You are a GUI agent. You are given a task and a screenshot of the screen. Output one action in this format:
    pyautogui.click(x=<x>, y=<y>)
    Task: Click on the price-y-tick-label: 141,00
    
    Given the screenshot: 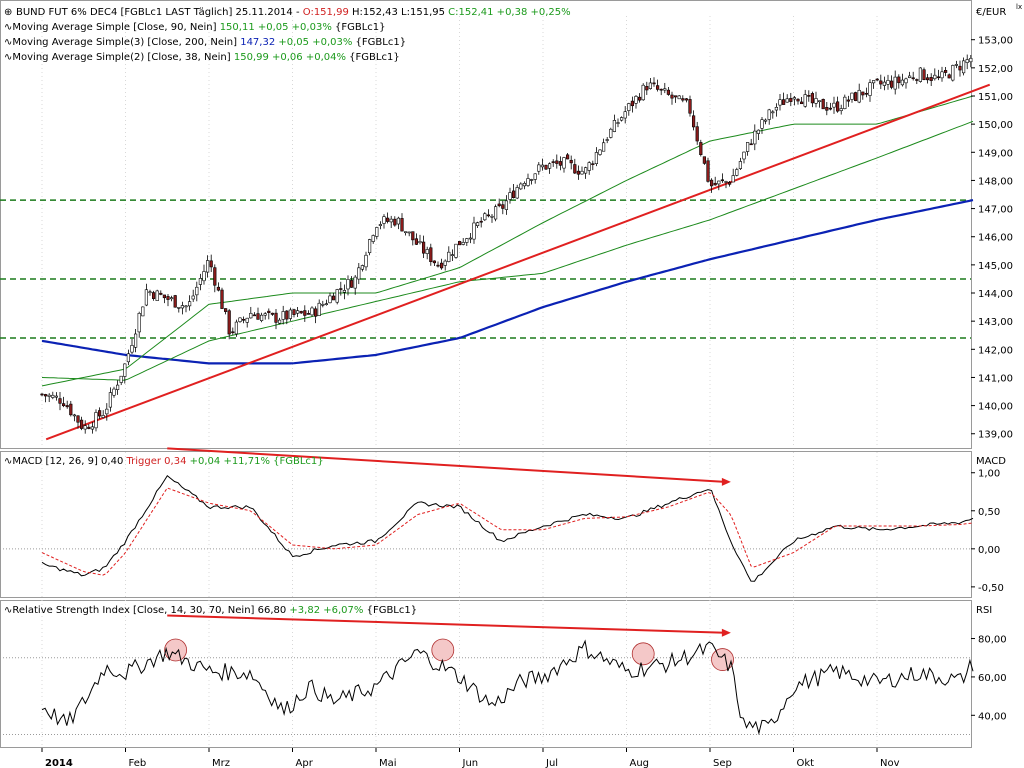 What is the action you would take?
    pyautogui.click(x=995, y=378)
    